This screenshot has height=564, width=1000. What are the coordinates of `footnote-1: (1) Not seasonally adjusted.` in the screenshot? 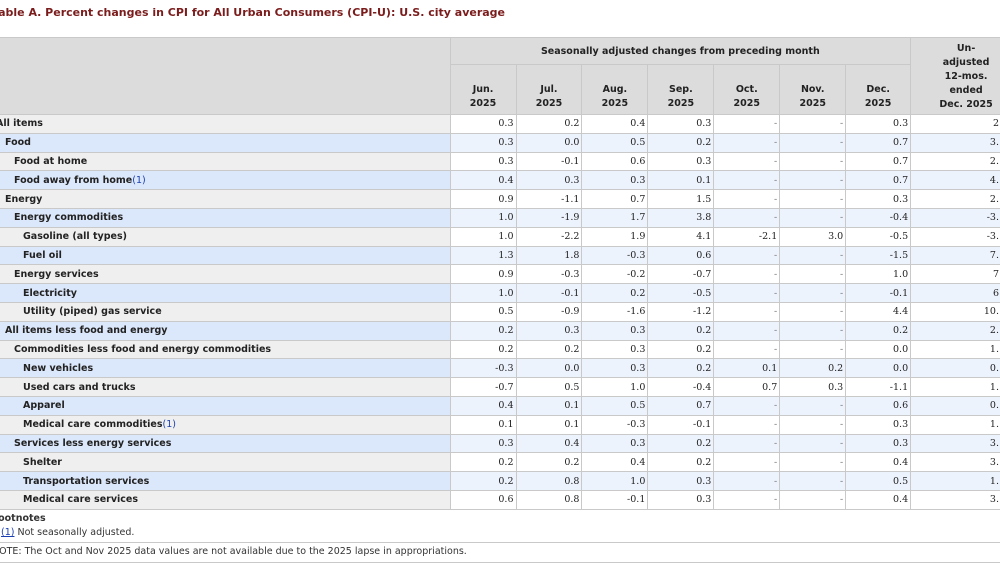 It's located at (67, 532).